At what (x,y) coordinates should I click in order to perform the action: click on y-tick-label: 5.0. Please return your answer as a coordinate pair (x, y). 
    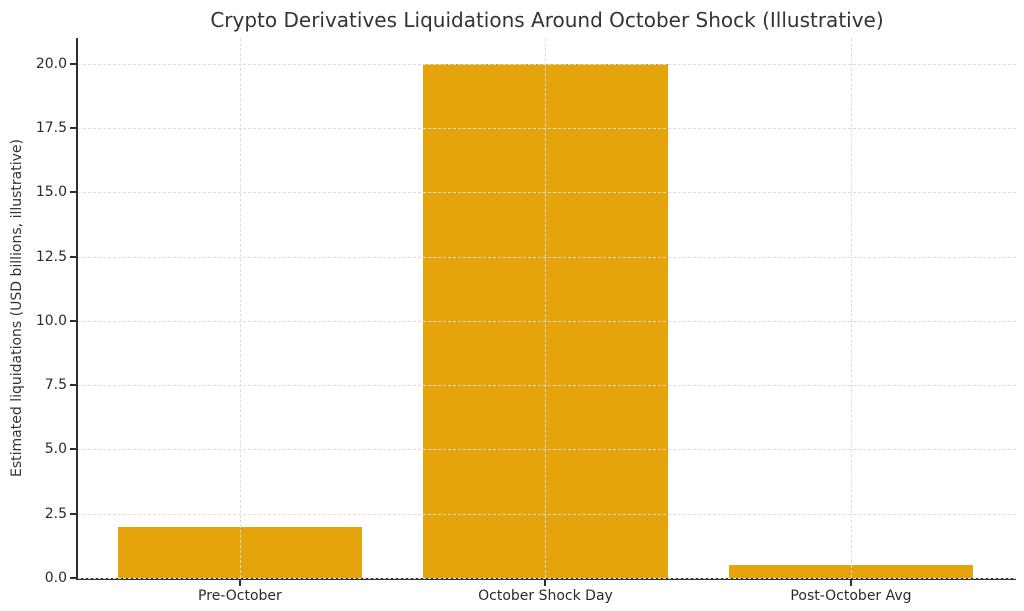
    Looking at the image, I should click on (55, 449).